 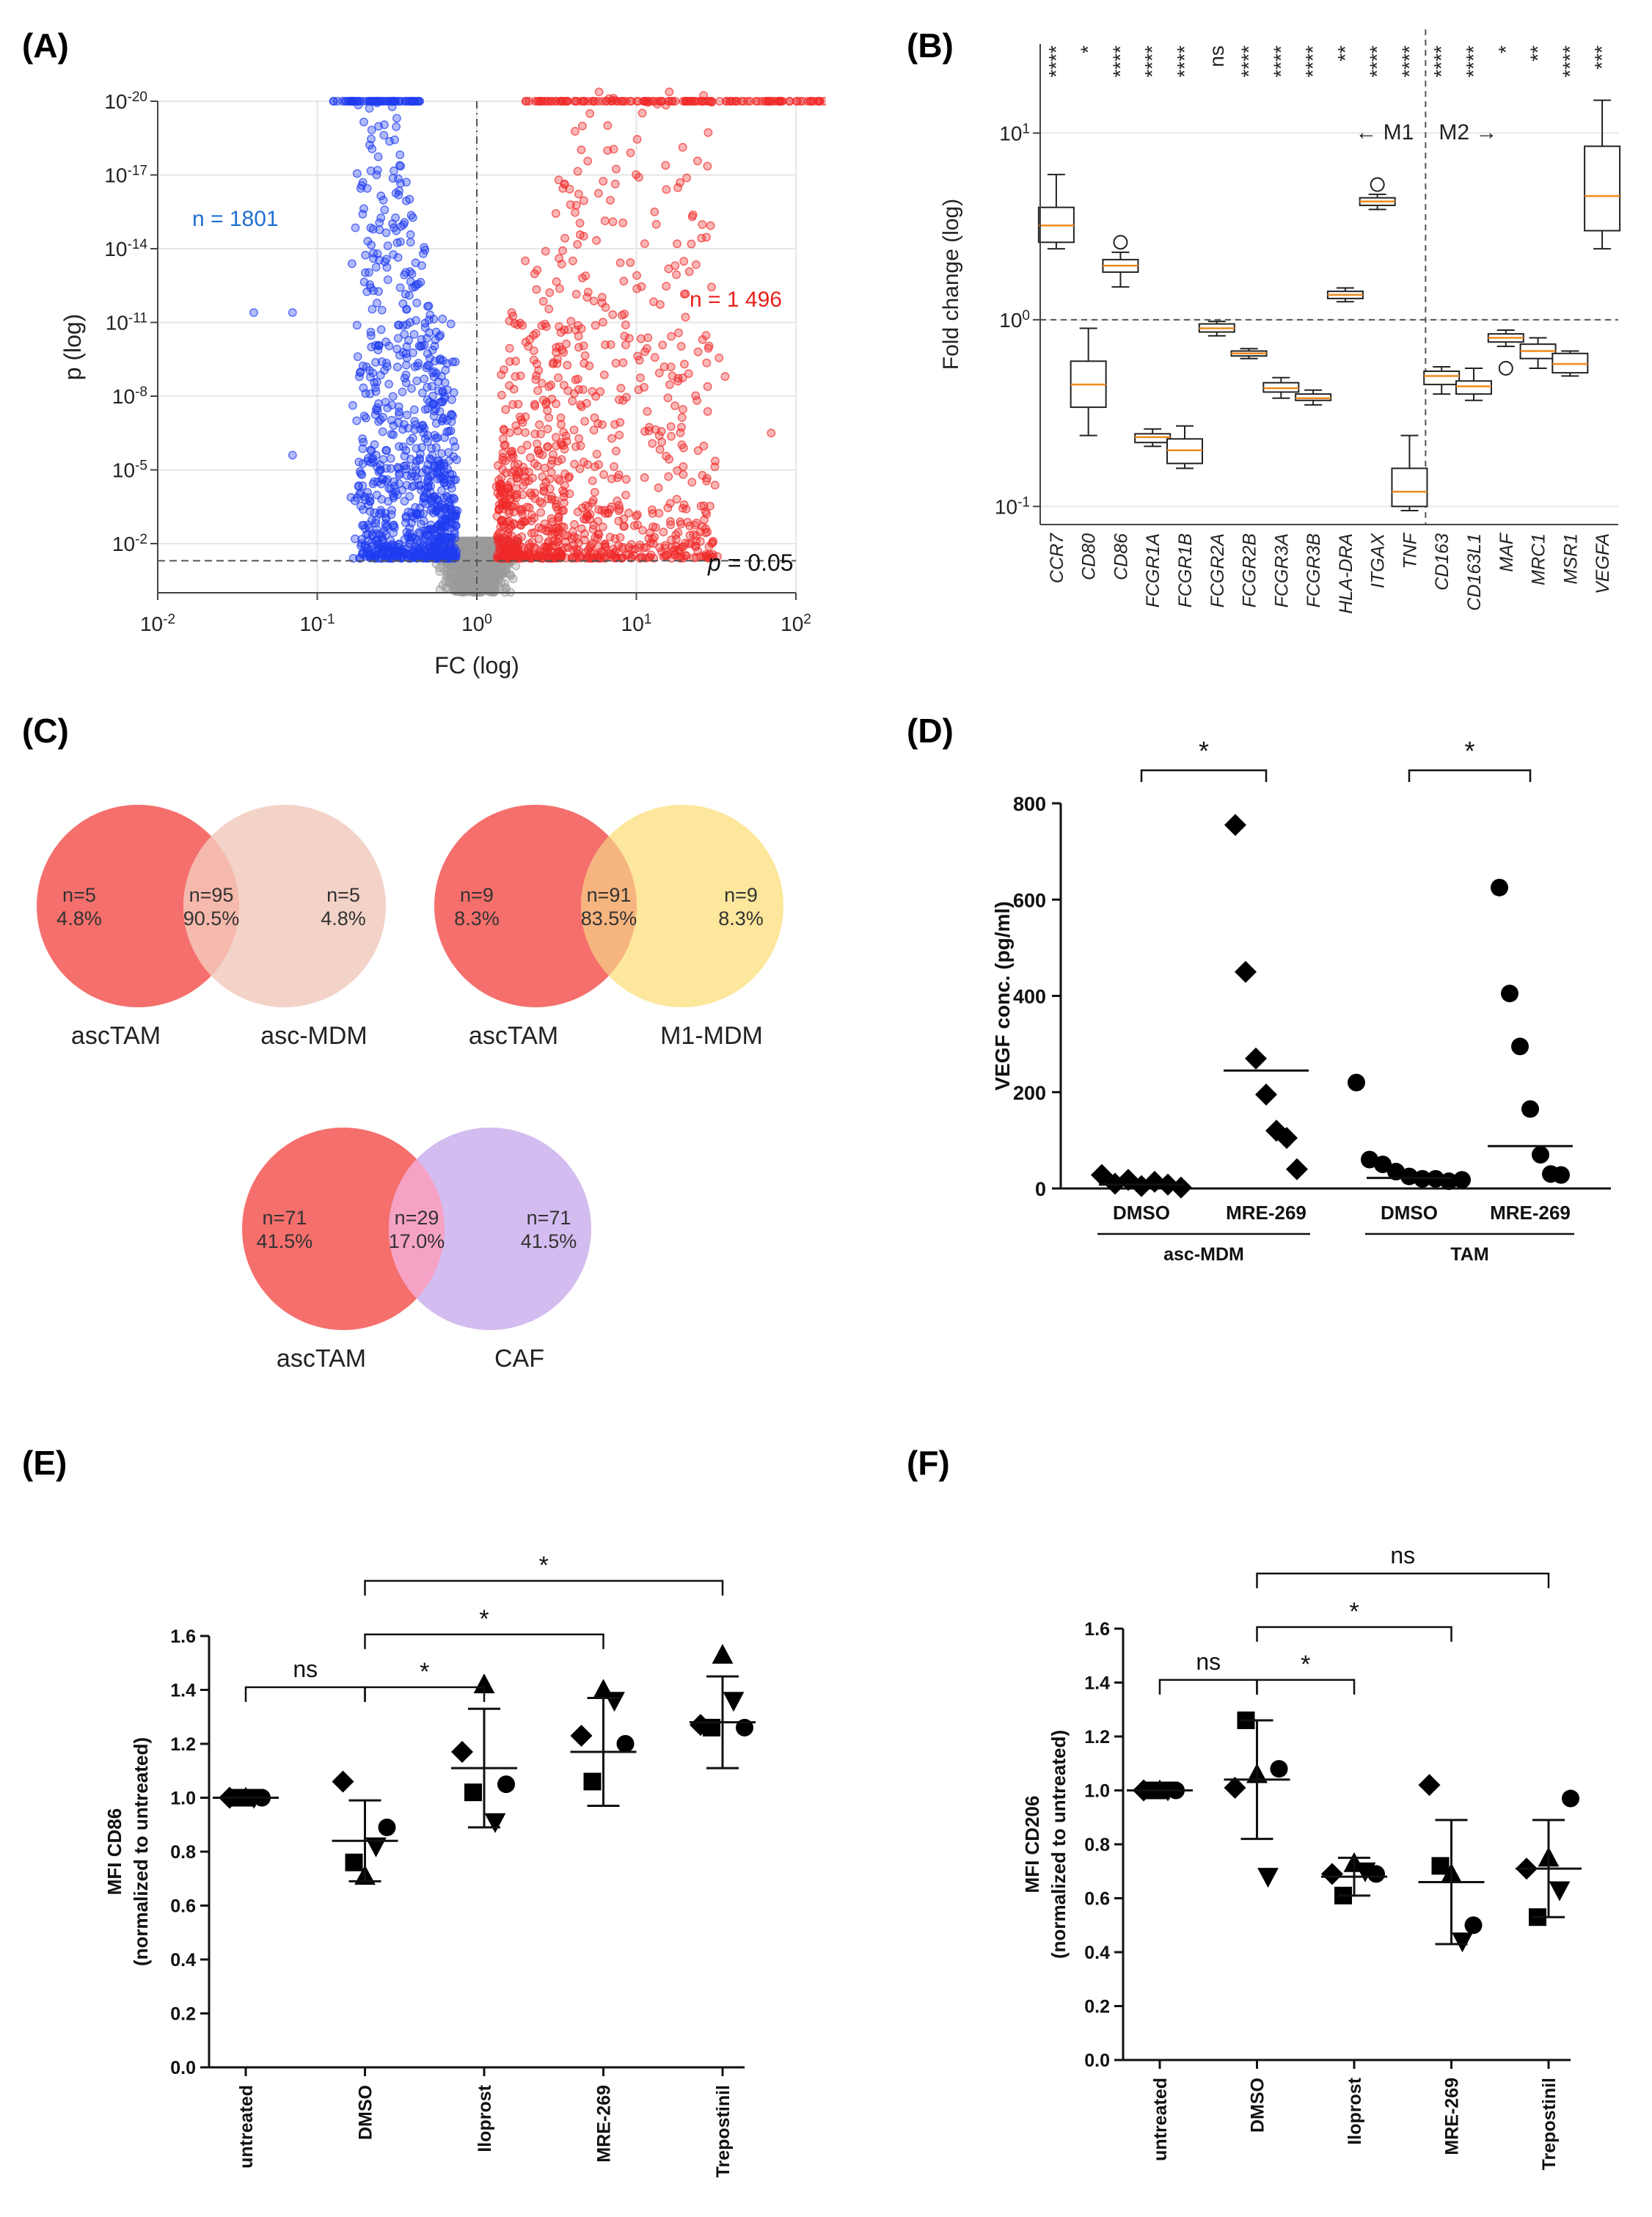 I want to click on significance-fcgr3a: ****, so click(x=1280, y=61).